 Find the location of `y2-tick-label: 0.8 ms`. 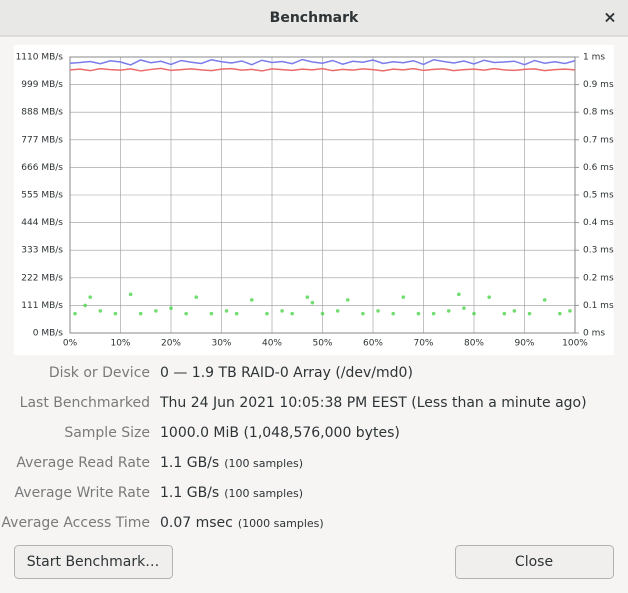

y2-tick-label: 0.8 ms is located at coordinates (598, 113).